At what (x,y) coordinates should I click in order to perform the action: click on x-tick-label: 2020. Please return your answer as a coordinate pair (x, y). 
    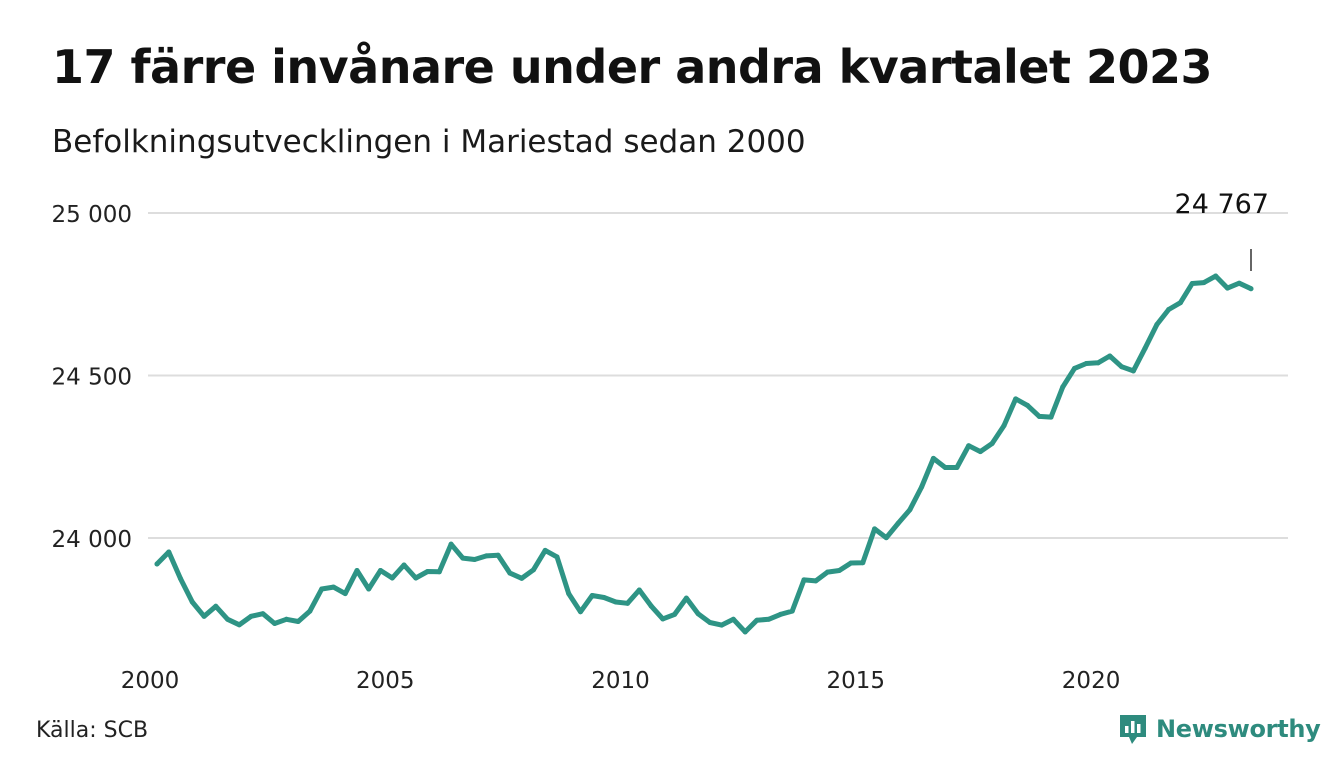
    Looking at the image, I should click on (1091, 681).